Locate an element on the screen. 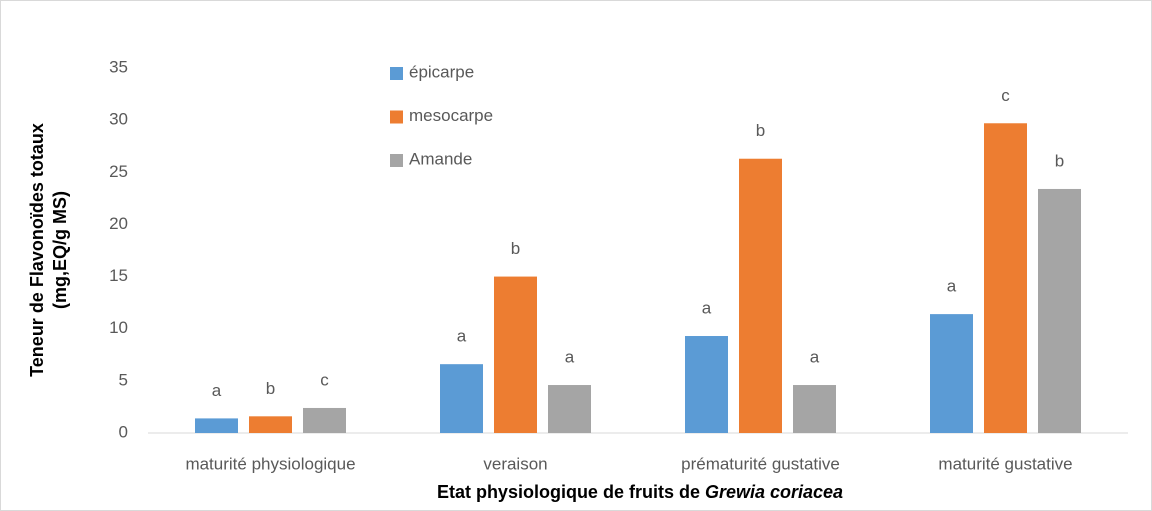 The image size is (1152, 511). x-axis-title-species: Grewia coriacea is located at coordinates (774, 492).